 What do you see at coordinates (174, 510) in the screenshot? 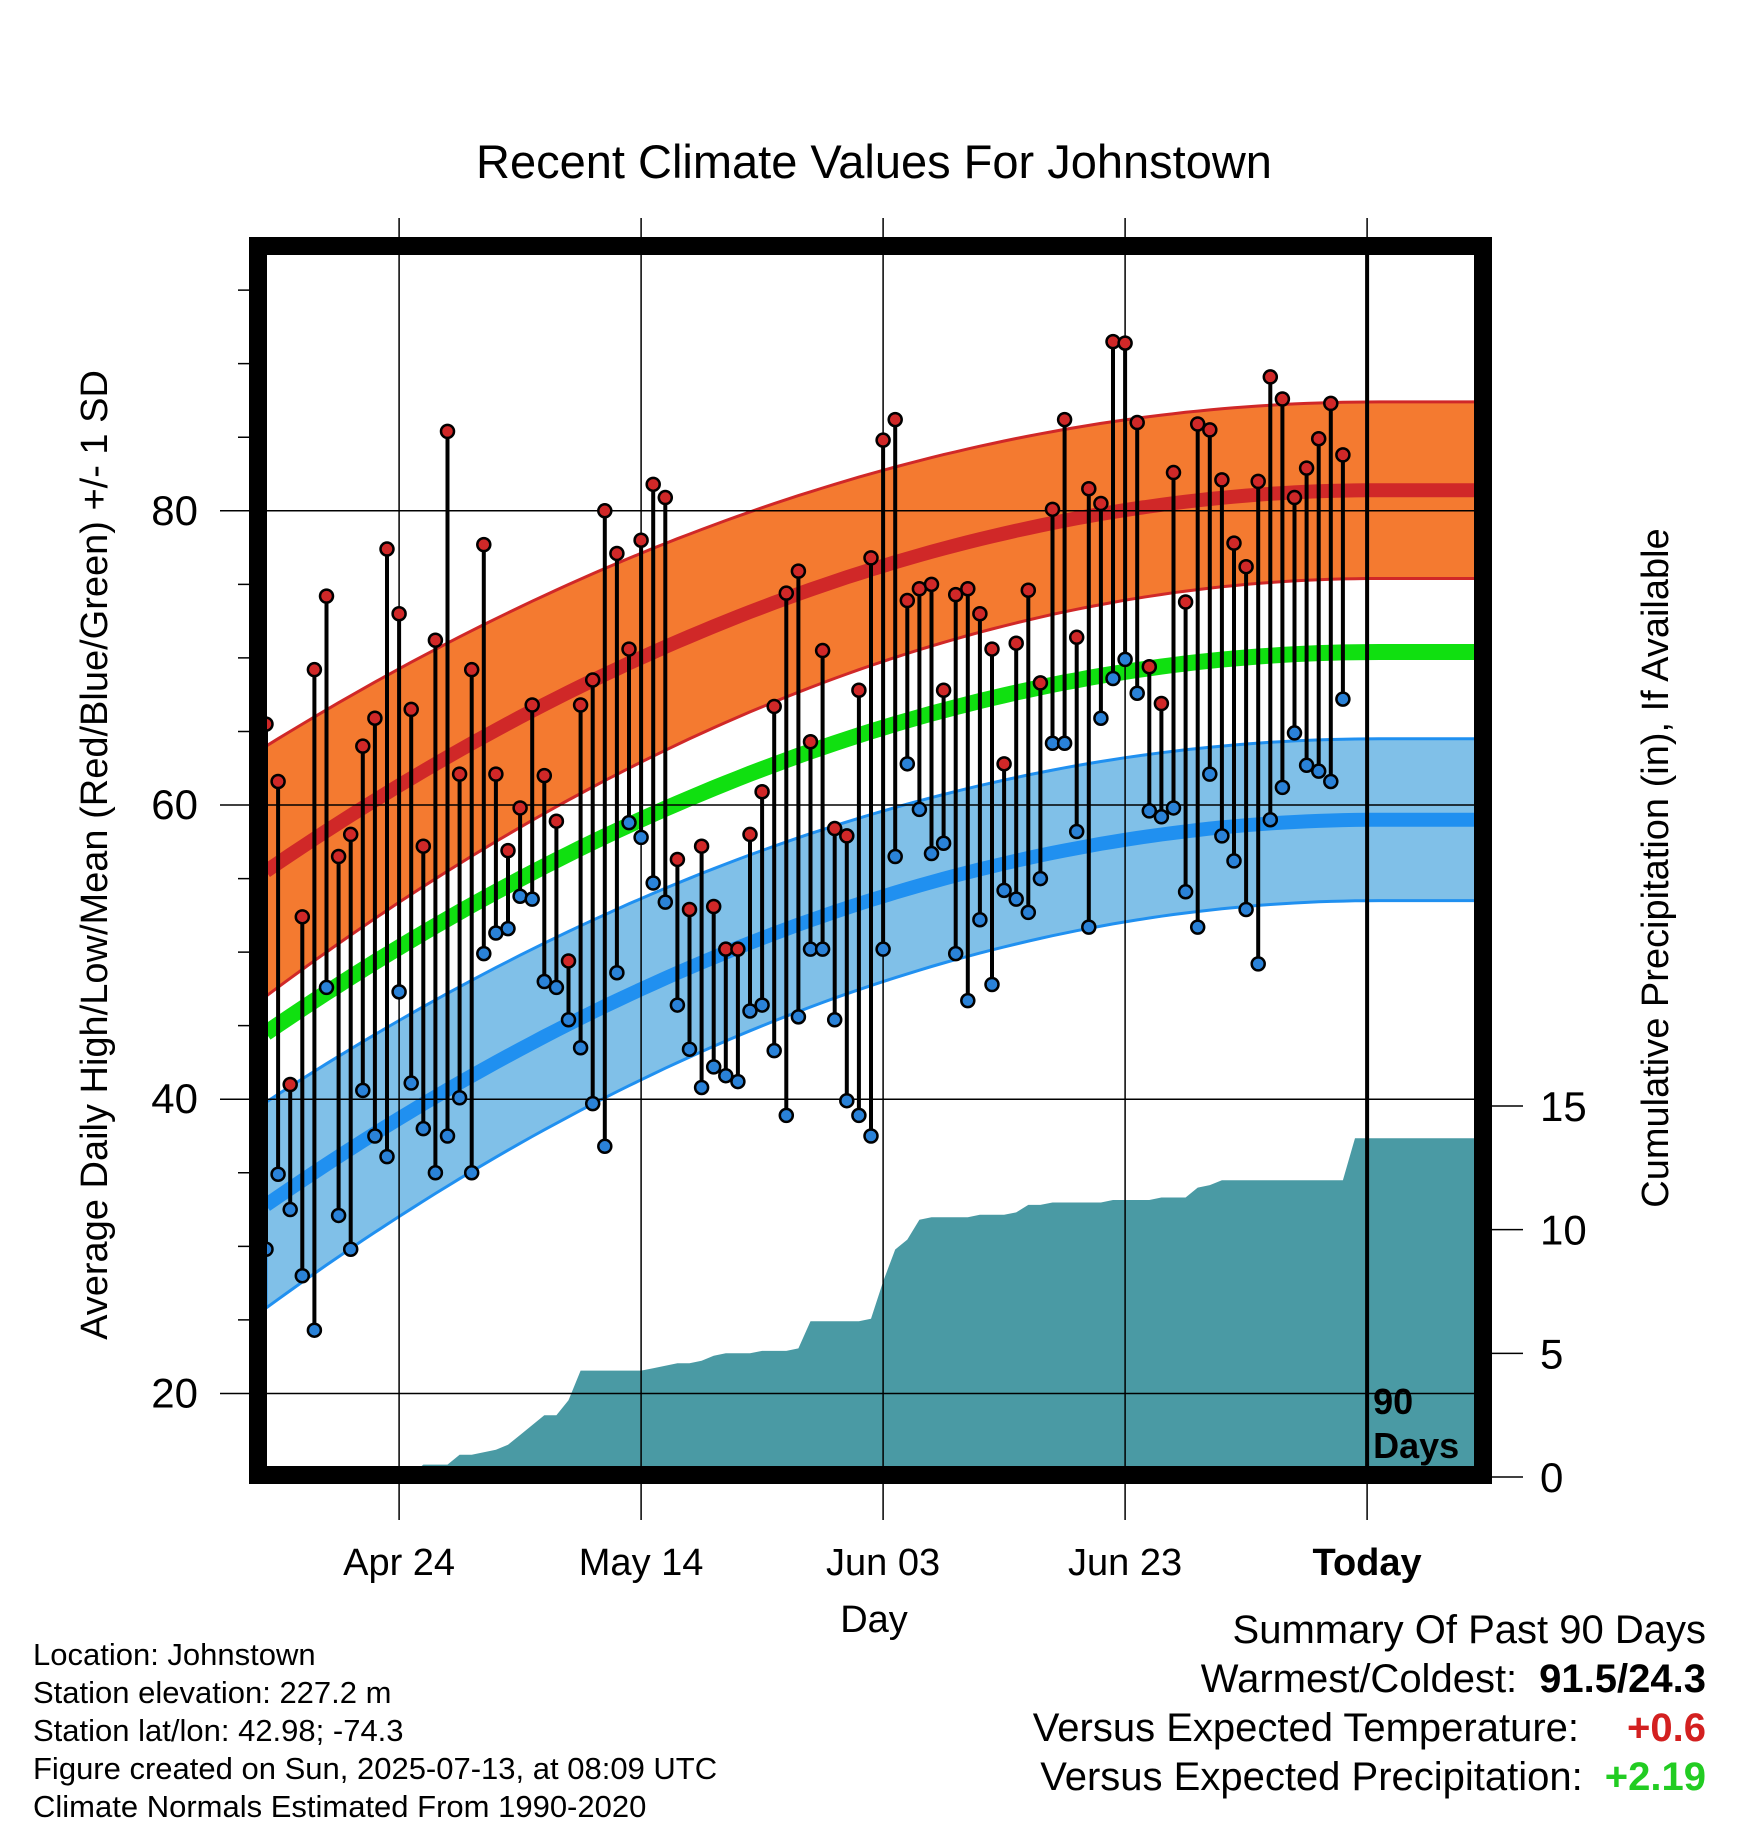
I see `y-tick-label: 80` at bounding box center [174, 510].